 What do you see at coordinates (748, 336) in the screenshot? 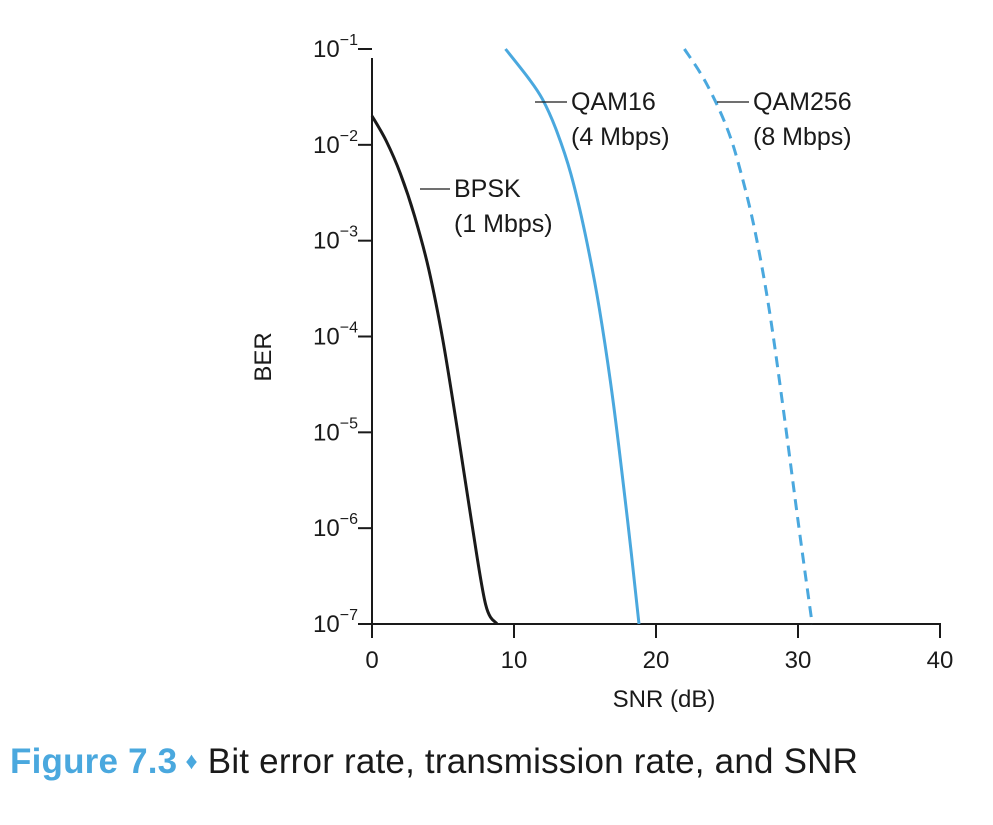
I see `series-line-qam256` at bounding box center [748, 336].